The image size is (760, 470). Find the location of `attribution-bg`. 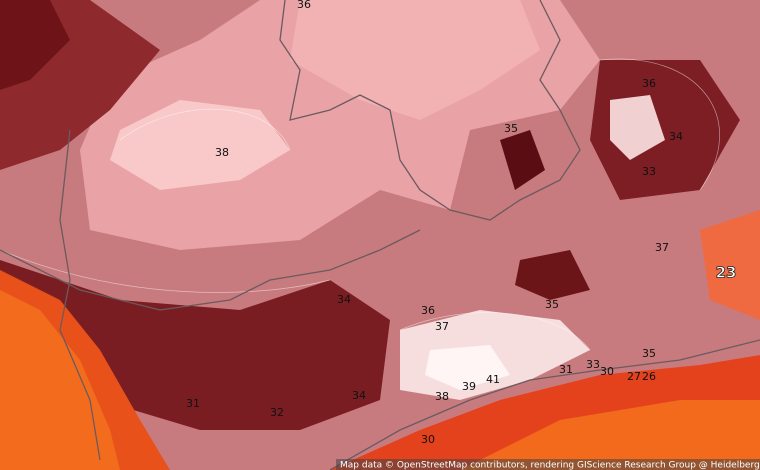

attribution-bg is located at coordinates (548, 464).